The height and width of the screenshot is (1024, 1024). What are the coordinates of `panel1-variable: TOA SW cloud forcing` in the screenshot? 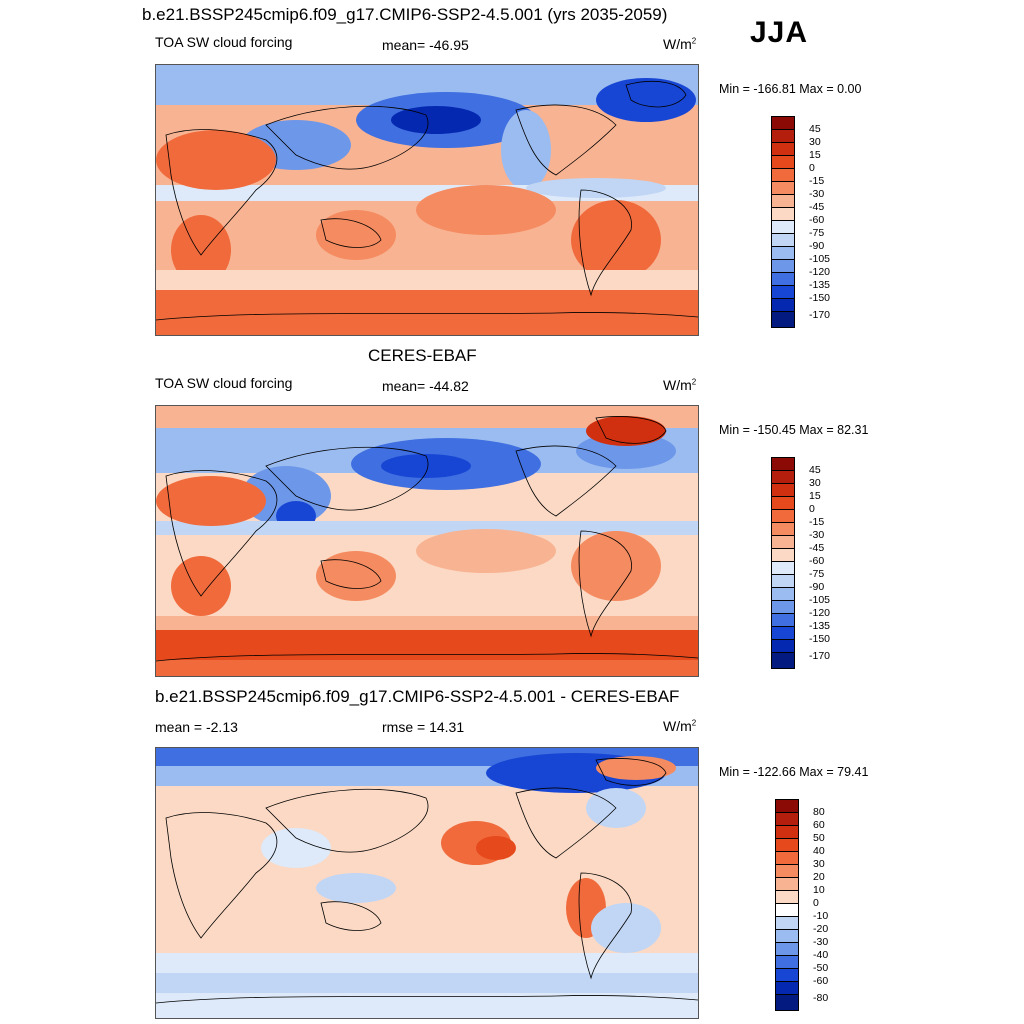 It's located at (224, 42).